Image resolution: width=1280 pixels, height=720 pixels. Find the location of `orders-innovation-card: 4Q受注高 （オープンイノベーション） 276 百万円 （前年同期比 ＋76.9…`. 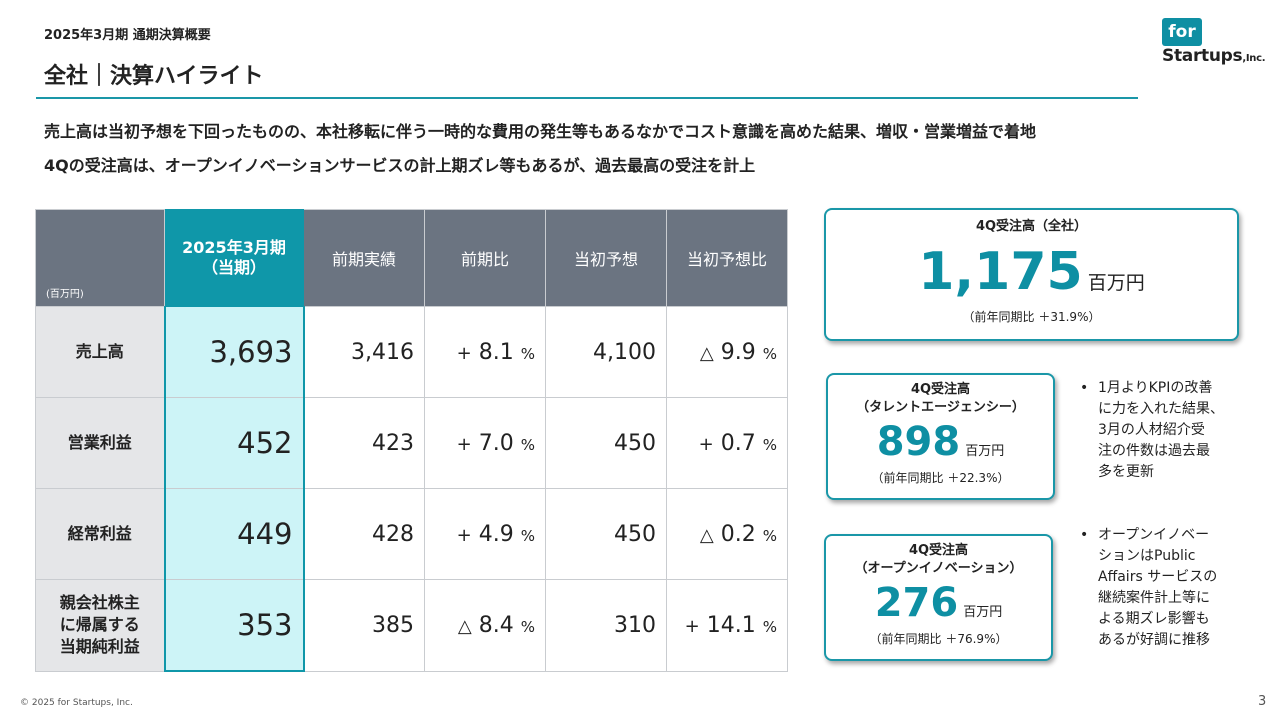

orders-innovation-card: 4Q受注高 （オープンイノベーション） 276 百万円 （前年同期比 ＋76.9… is located at coordinates (938, 597).